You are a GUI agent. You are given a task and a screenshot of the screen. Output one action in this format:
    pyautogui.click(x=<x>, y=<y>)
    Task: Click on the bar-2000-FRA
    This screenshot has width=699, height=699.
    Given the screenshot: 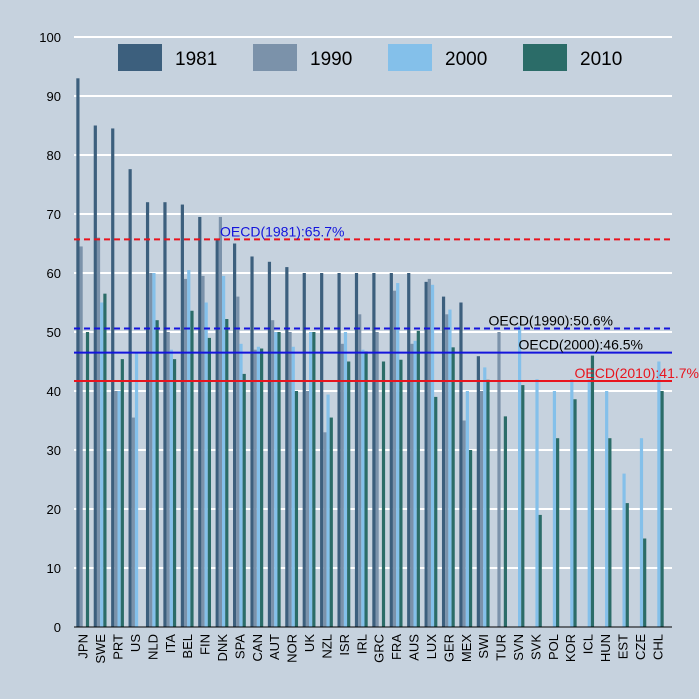 What is the action you would take?
    pyautogui.click(x=398, y=455)
    